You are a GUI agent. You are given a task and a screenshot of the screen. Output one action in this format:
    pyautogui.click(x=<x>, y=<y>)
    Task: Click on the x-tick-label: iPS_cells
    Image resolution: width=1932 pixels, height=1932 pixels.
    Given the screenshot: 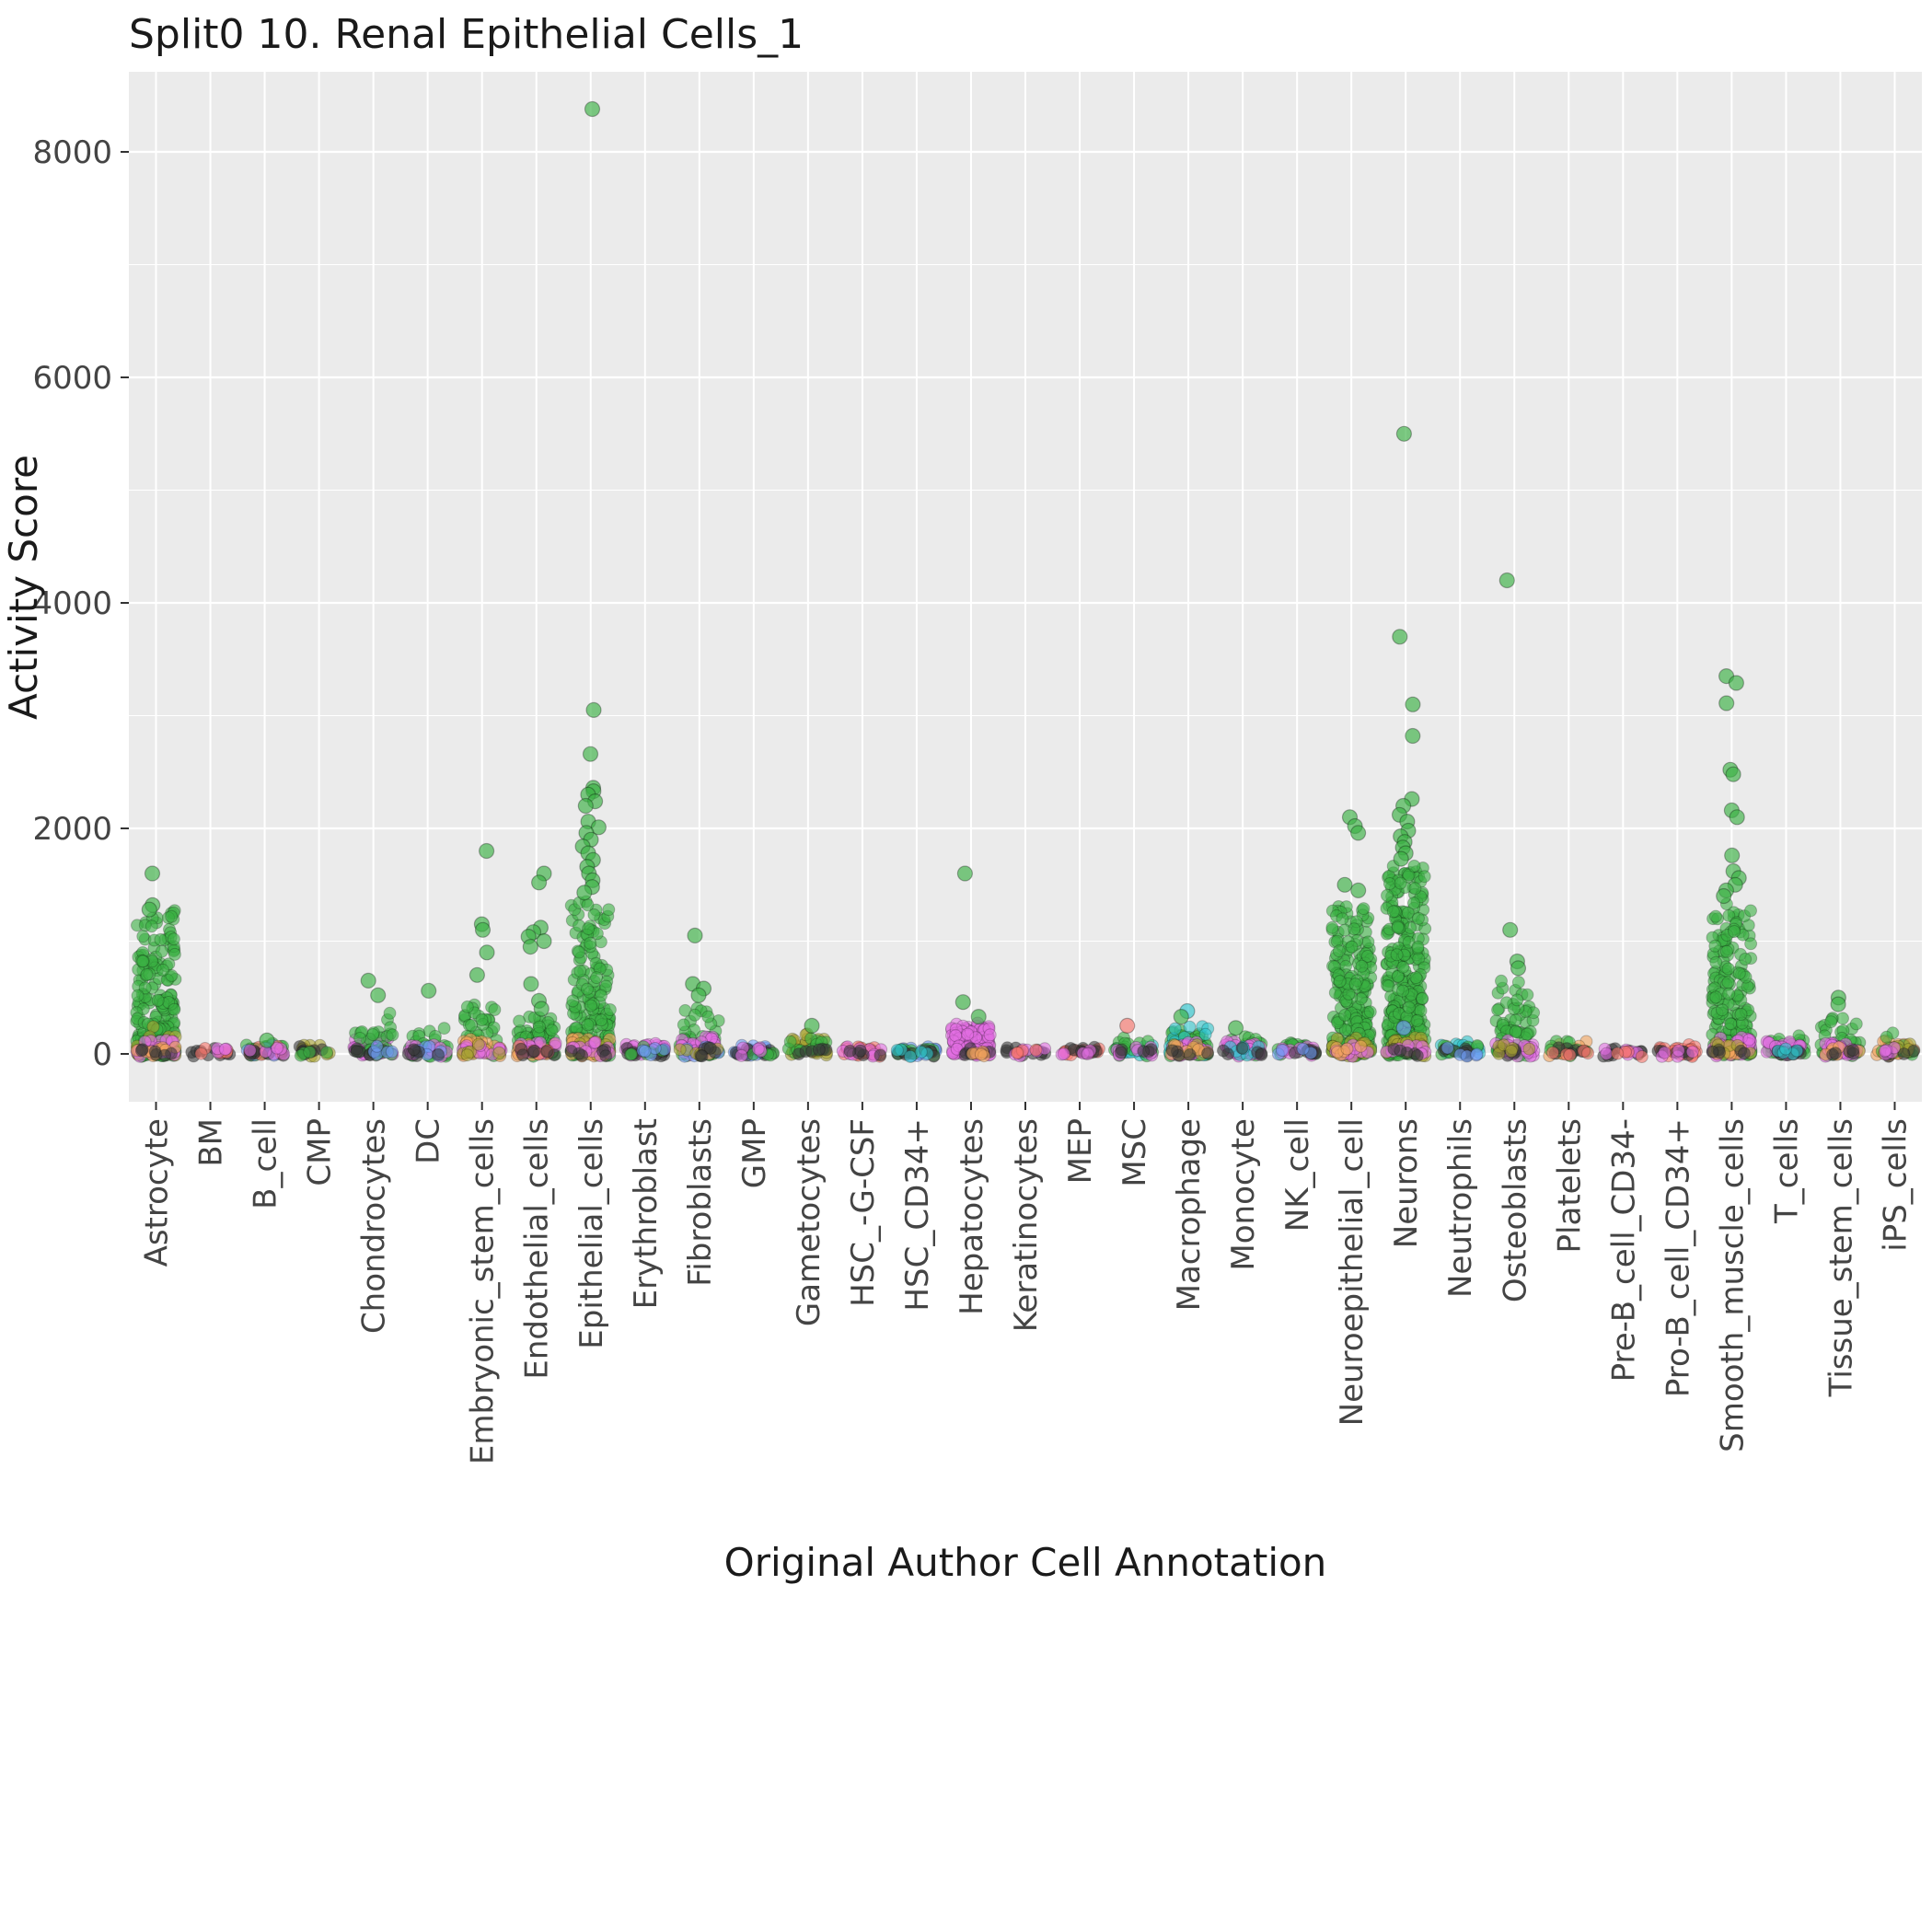 What is the action you would take?
    pyautogui.click(x=1896, y=1185)
    